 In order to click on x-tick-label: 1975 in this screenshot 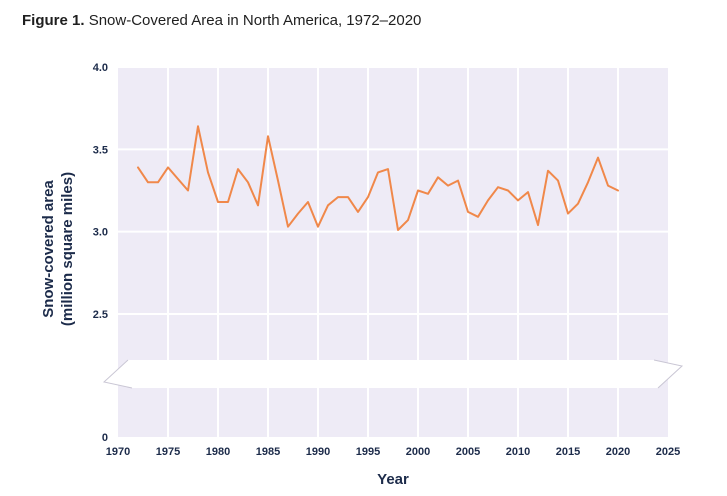, I will do `click(168, 452)`.